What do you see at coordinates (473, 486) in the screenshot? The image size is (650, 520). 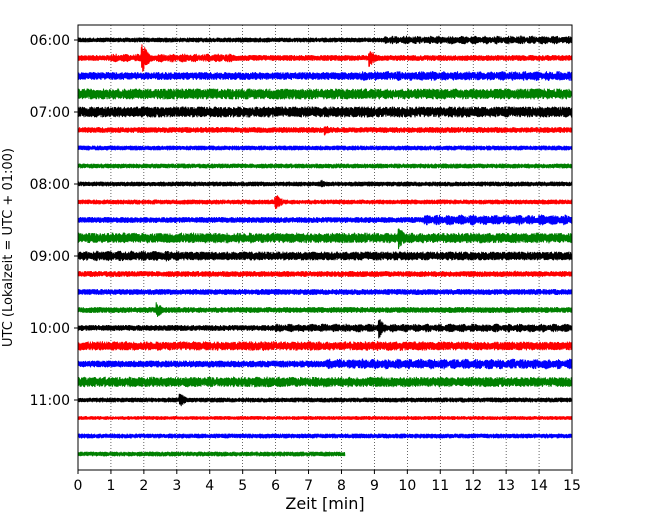 I see `x-tick-label-12: 12` at bounding box center [473, 486].